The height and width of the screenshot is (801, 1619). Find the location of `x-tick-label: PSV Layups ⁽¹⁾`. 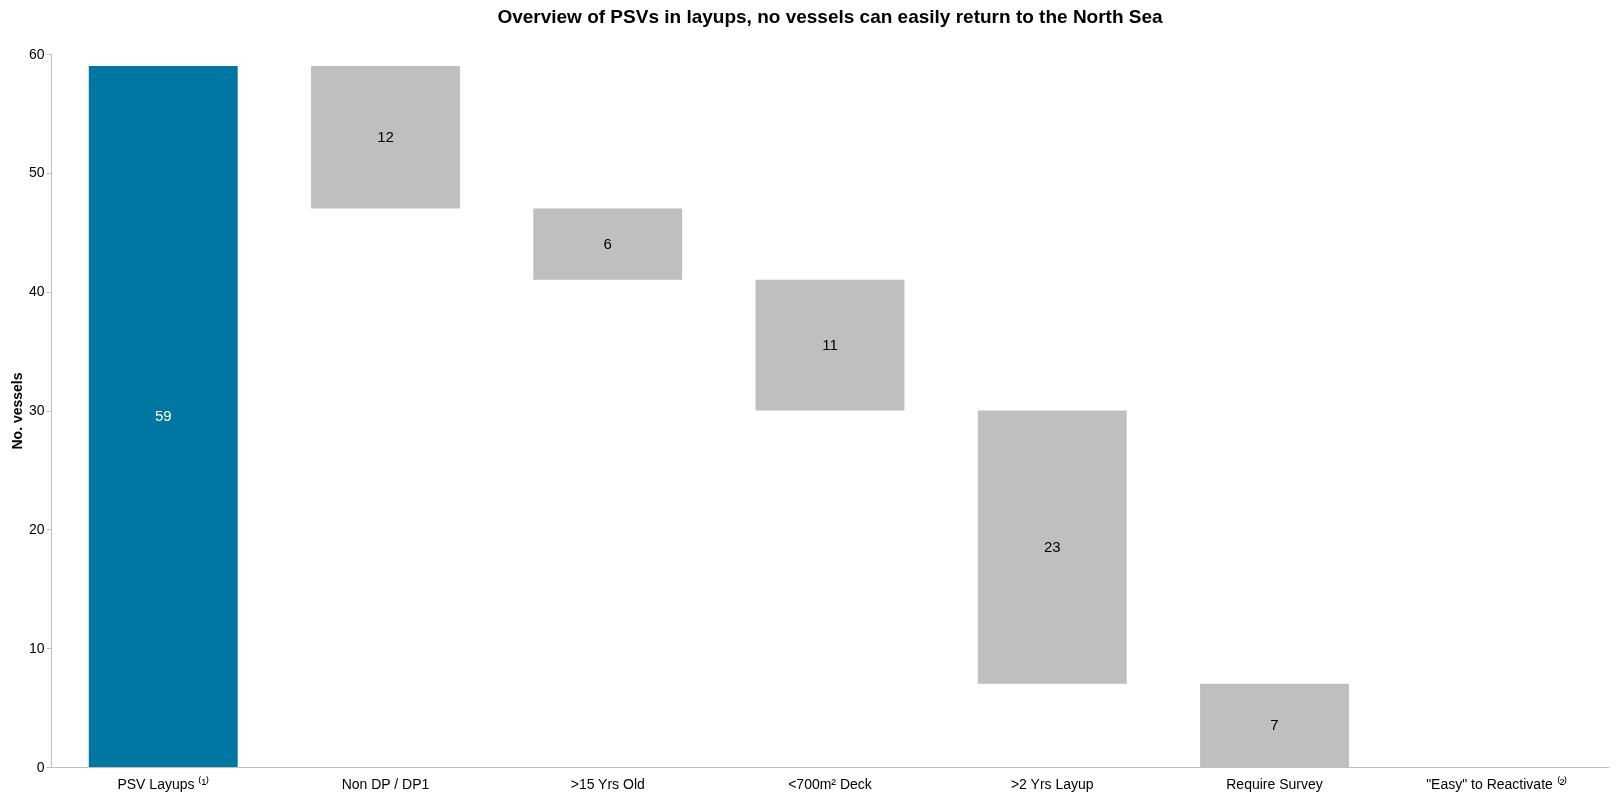

x-tick-label: PSV Layups ⁽¹⁾ is located at coordinates (163, 783).